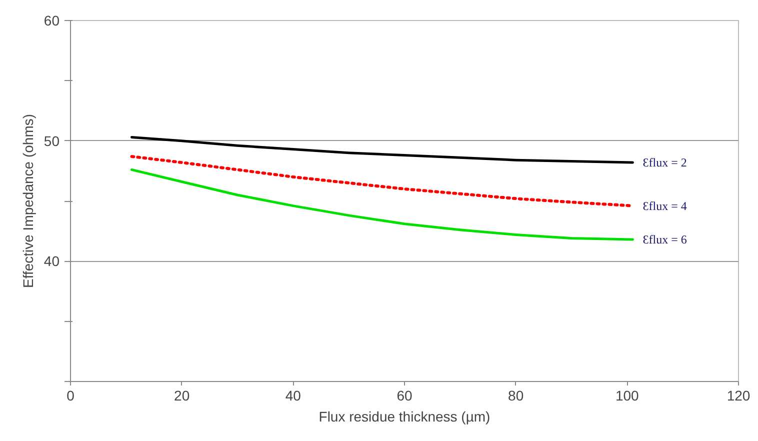 The width and height of the screenshot is (758, 441). I want to click on x-axis-title: Flux residue thickness (µm), so click(404, 416).